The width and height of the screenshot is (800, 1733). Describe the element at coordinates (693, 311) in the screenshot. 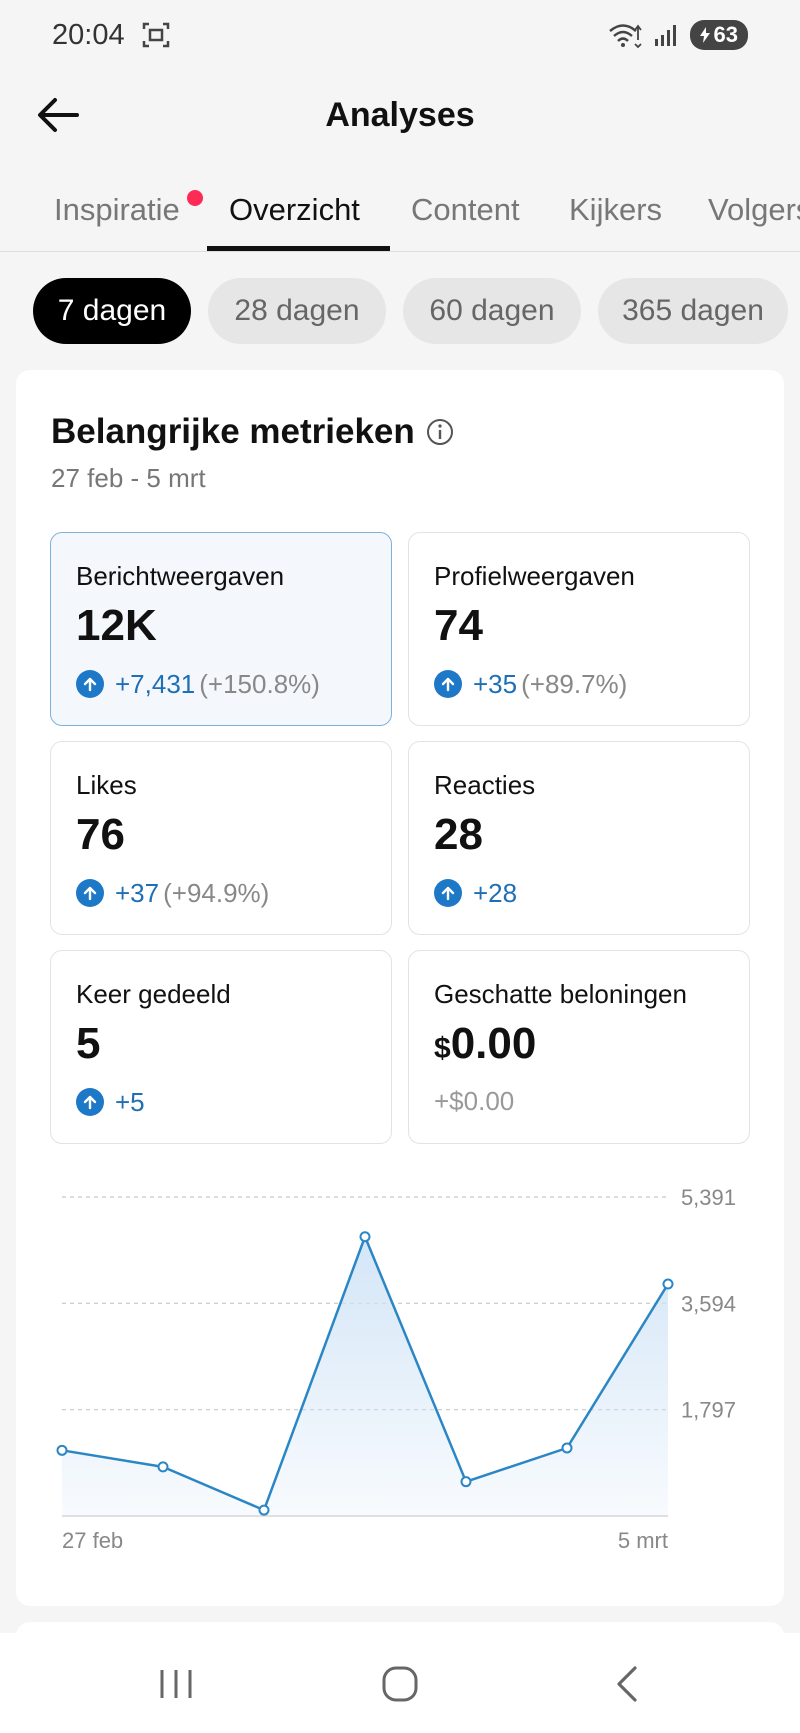

I see `period-365-days: 365 dagen` at that location.